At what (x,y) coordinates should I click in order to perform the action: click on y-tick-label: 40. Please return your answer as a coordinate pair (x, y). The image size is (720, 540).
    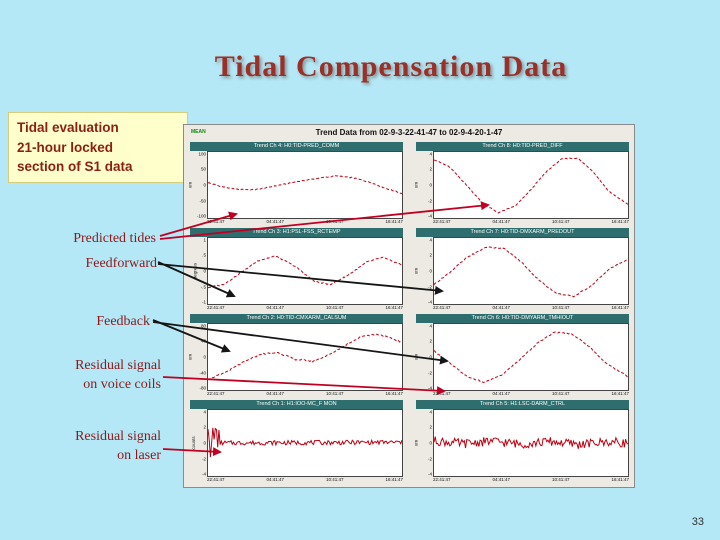
    Looking at the image, I should click on (203, 341).